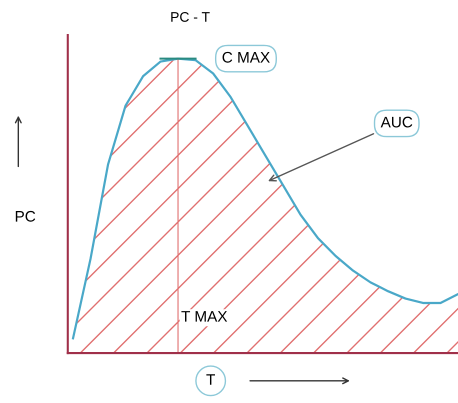 The height and width of the screenshot is (403, 458). Describe the element at coordinates (204, 316) in the screenshot. I see `annotation: T MAX` at that location.